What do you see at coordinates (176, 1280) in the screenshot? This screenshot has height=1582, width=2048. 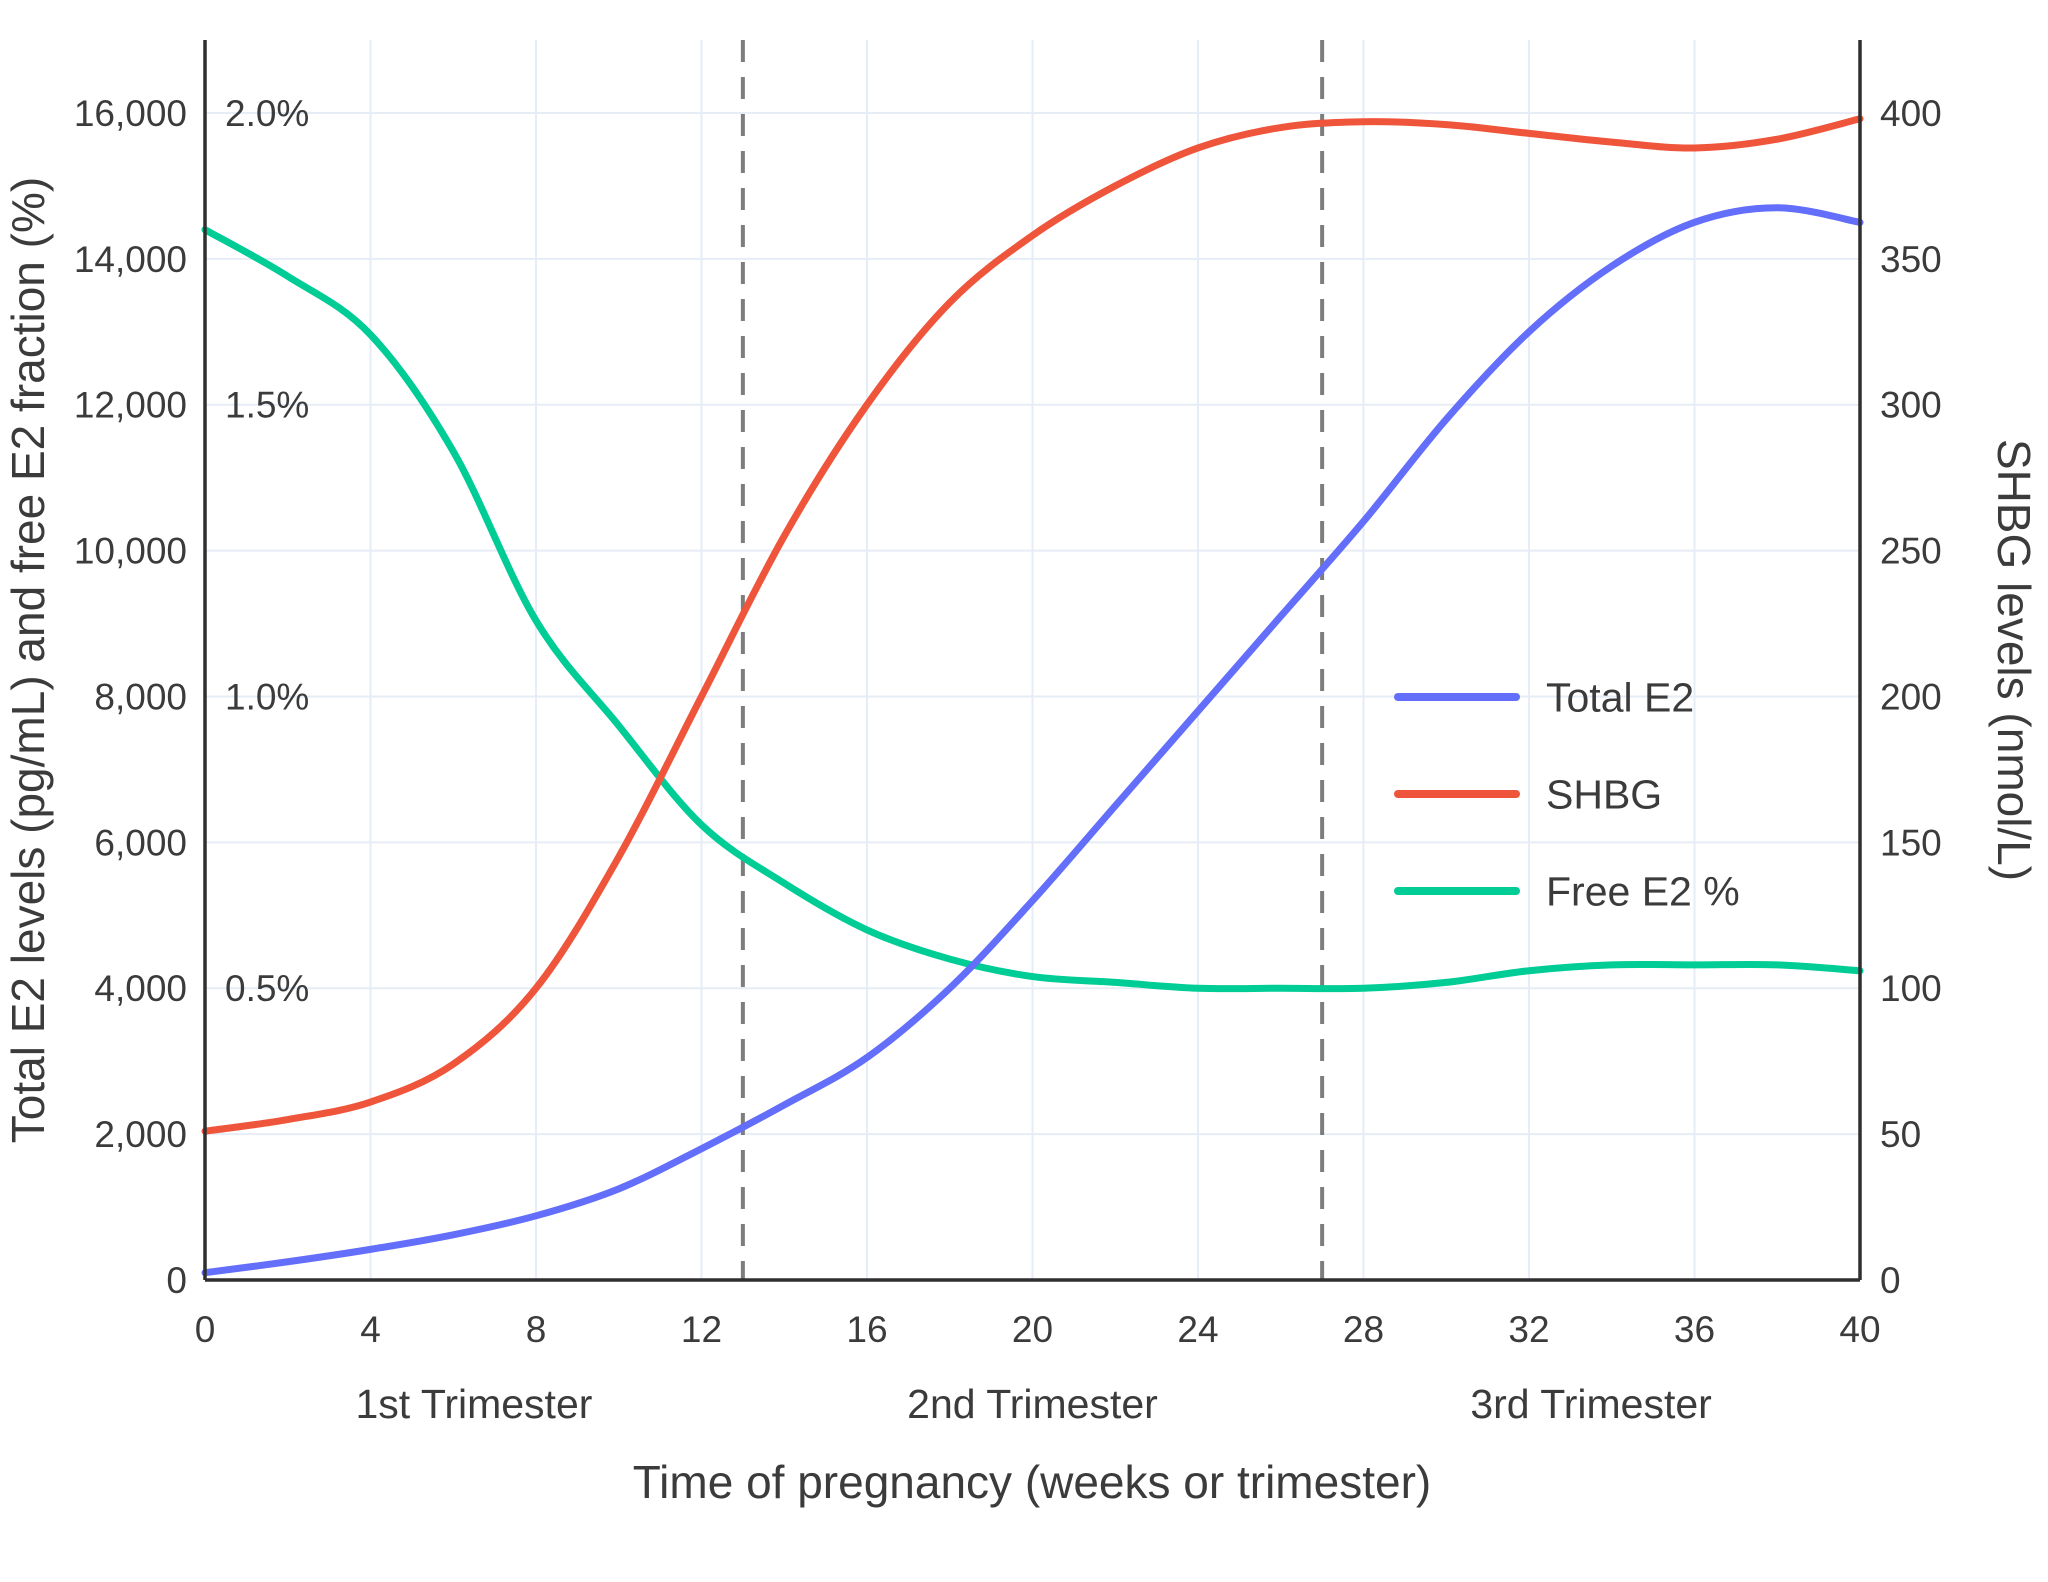 I see `y-left-tick-label: 0` at bounding box center [176, 1280].